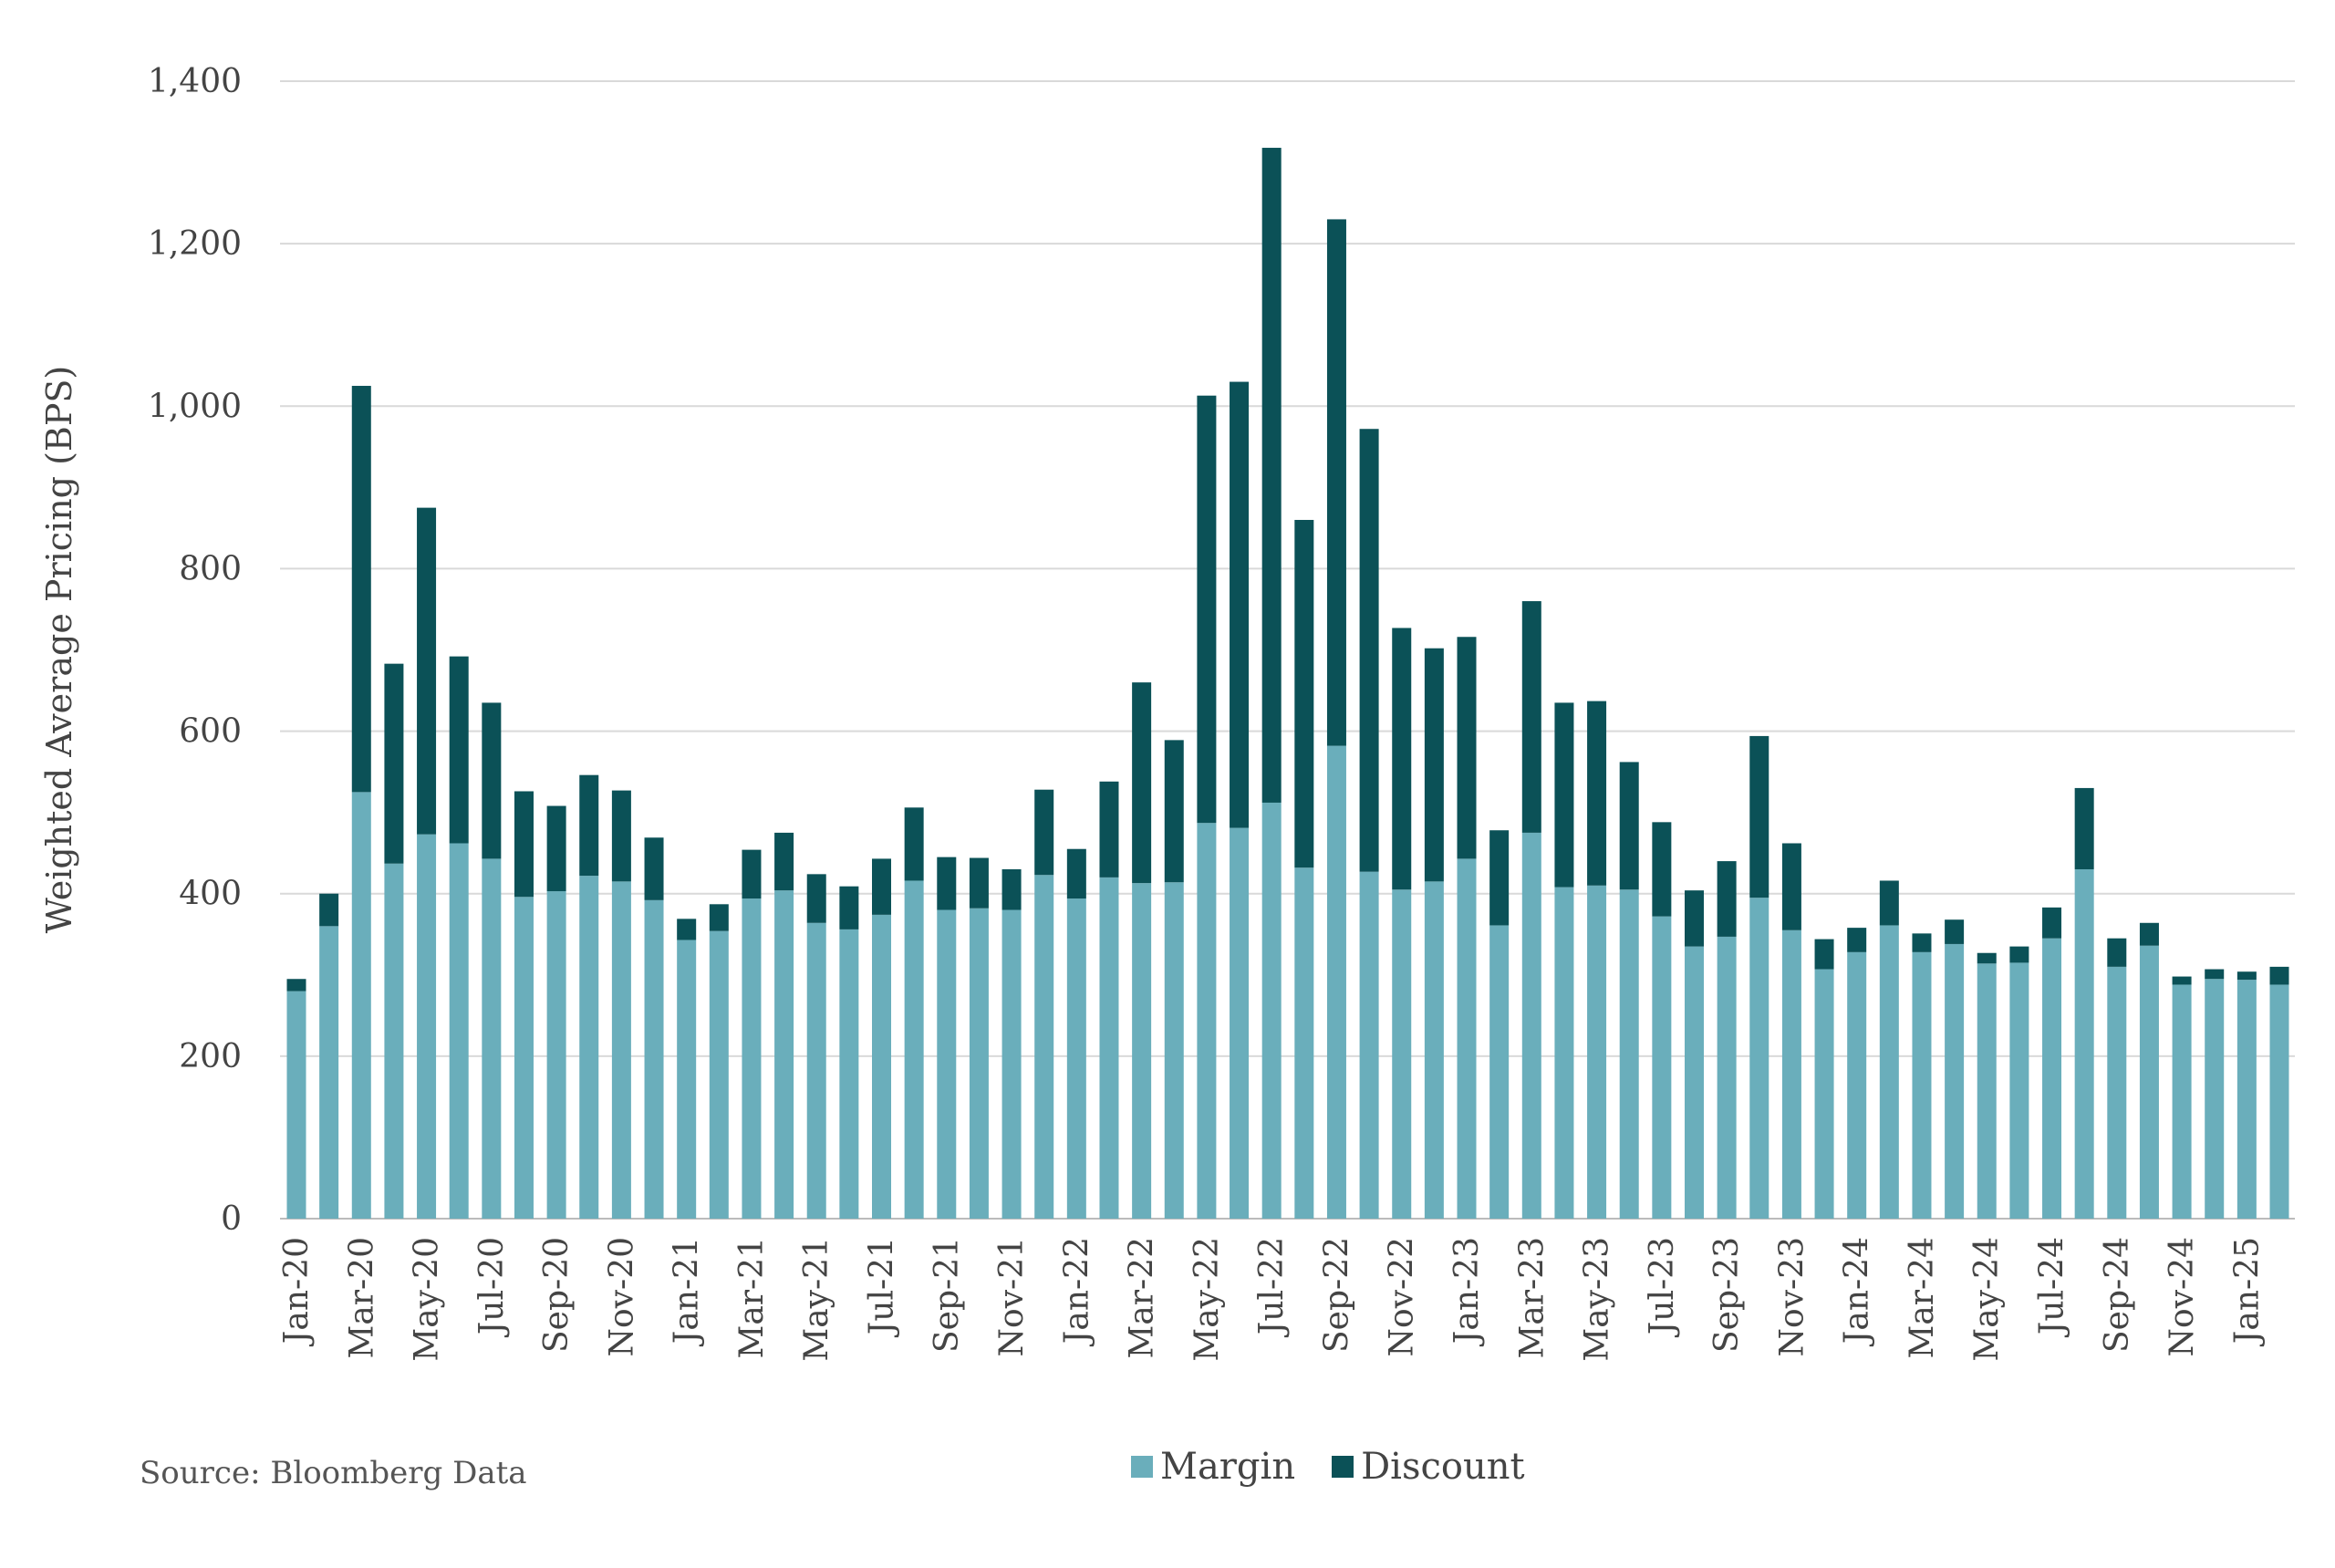 This screenshot has width=2335, height=1568. I want to click on y-tick-label: 1,400, so click(195, 81).